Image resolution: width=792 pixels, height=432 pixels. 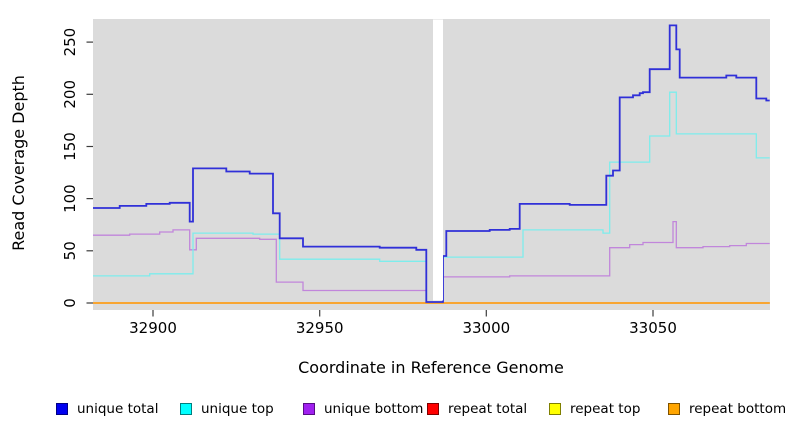 What do you see at coordinates (653, 328) in the screenshot?
I see `x-tick-label: 33050` at bounding box center [653, 328].